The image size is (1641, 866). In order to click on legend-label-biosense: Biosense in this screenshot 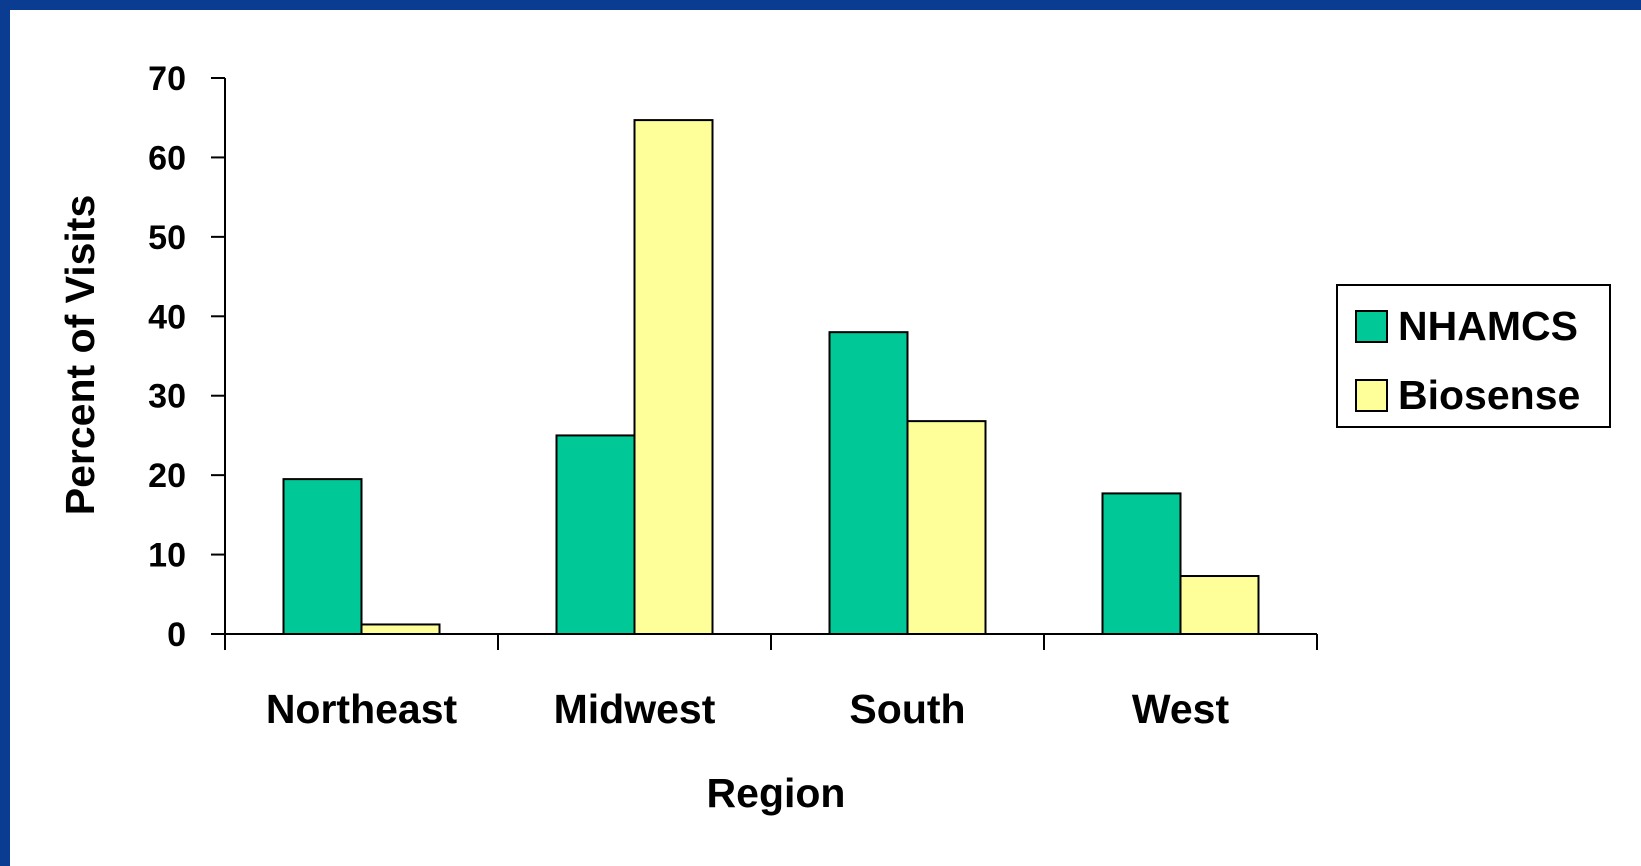, I will do `click(1489, 395)`.